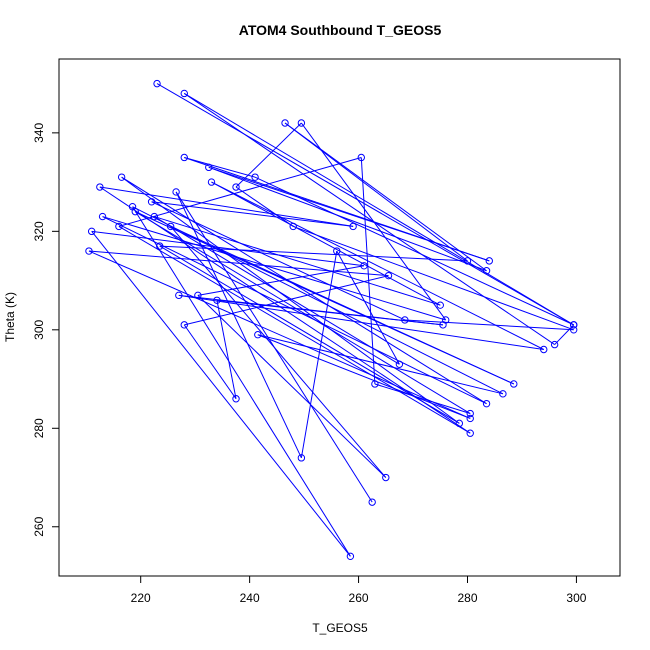 The image size is (650, 650). Describe the element at coordinates (340, 628) in the screenshot. I see `x-axis-label: T_GEOS5` at that location.